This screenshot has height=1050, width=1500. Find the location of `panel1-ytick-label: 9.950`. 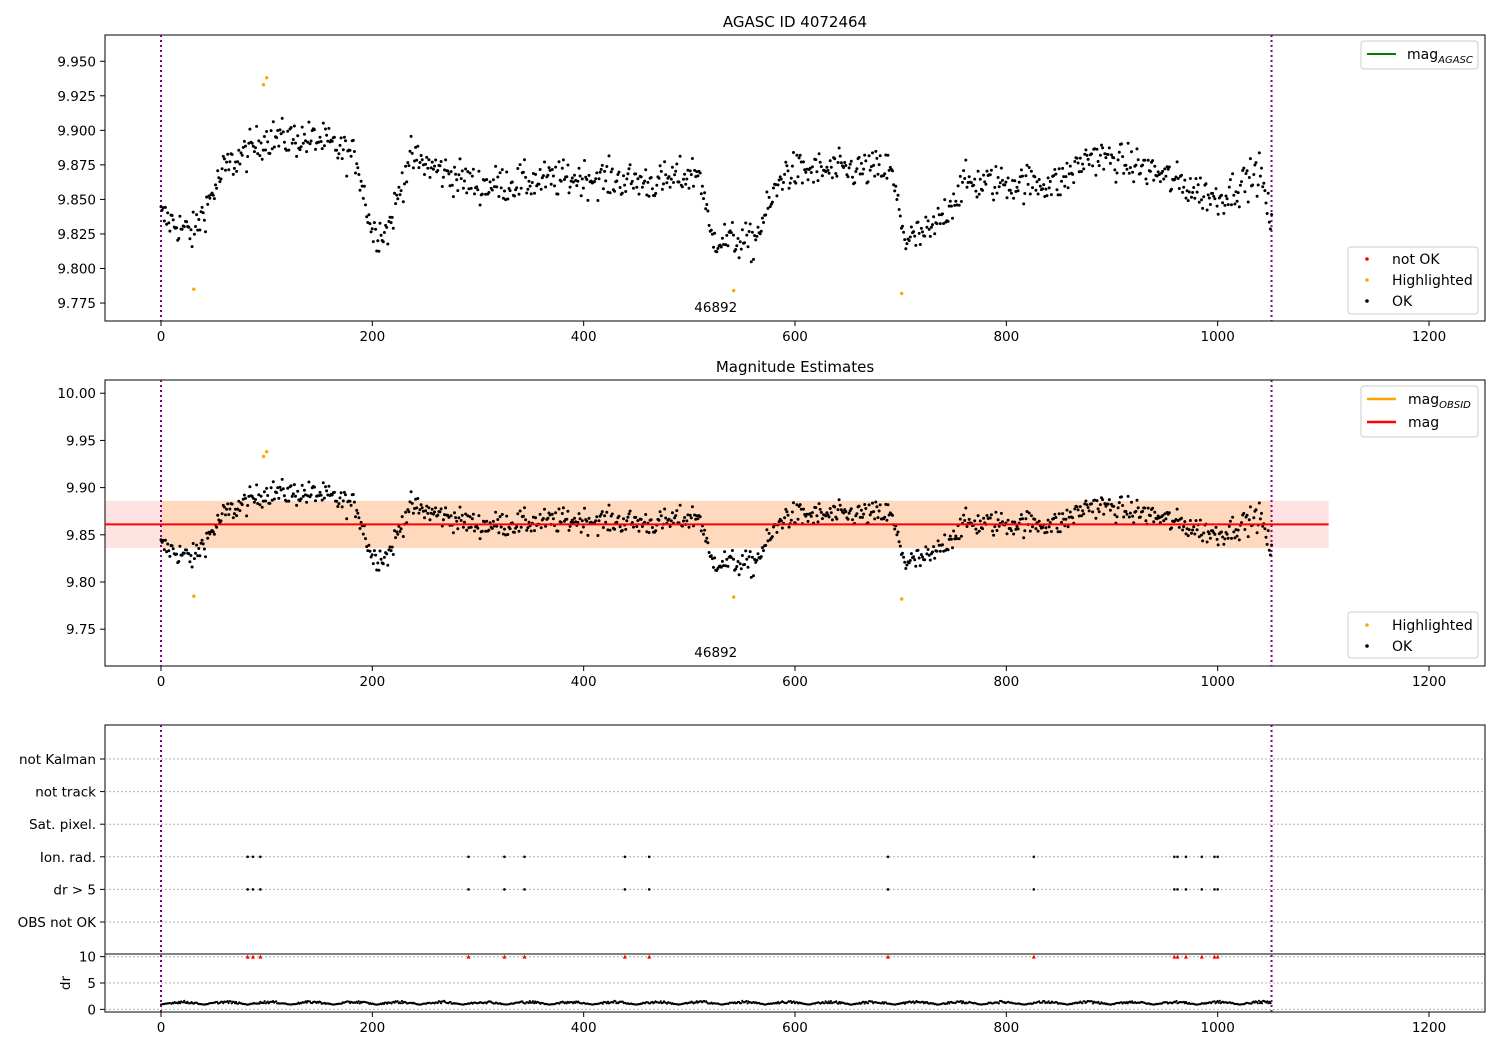

panel1-ytick-label: 9.950 is located at coordinates (76, 62).